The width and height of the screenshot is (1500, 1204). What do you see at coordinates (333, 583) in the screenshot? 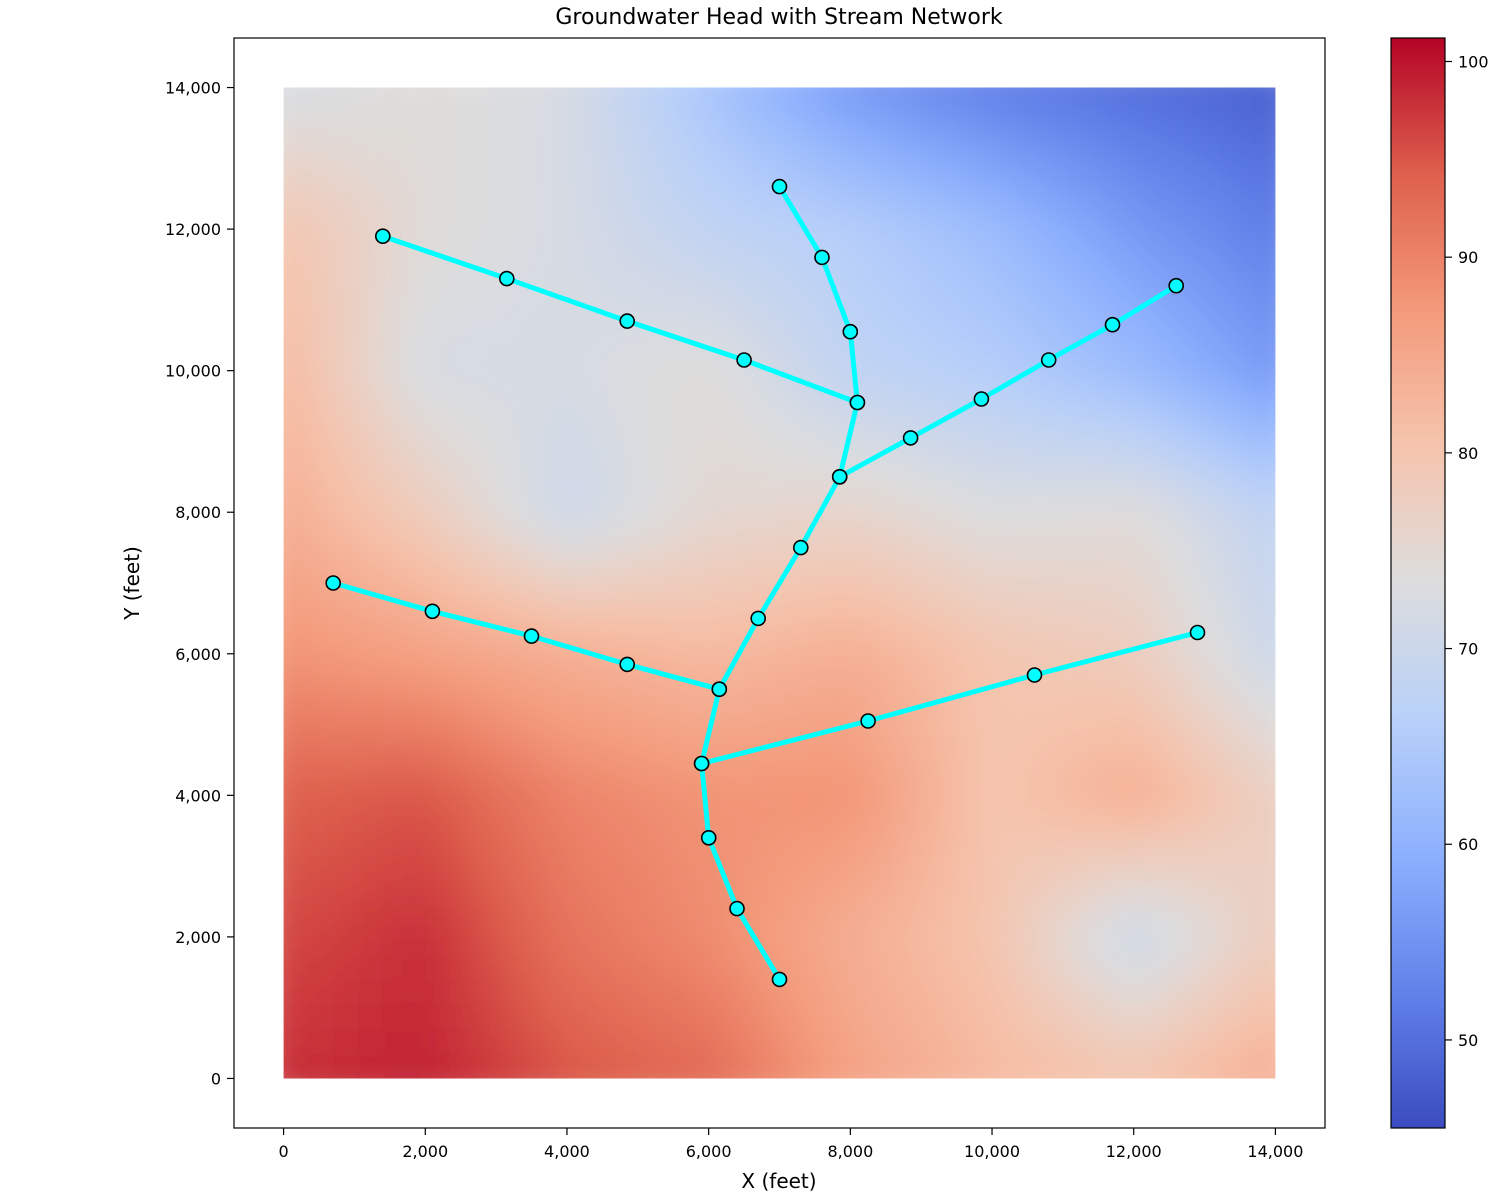
I see `stream-node` at bounding box center [333, 583].